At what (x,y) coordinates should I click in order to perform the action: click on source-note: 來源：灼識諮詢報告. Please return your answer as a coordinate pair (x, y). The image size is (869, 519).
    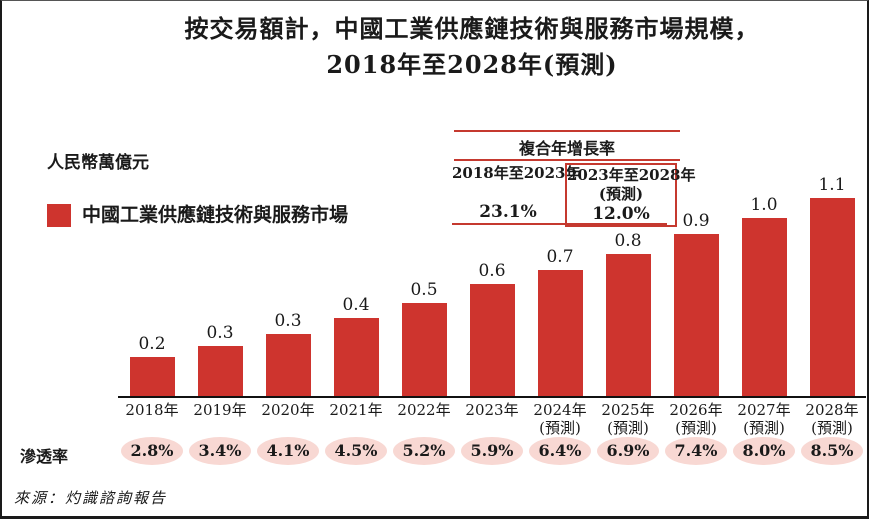
    Looking at the image, I should click on (91, 498).